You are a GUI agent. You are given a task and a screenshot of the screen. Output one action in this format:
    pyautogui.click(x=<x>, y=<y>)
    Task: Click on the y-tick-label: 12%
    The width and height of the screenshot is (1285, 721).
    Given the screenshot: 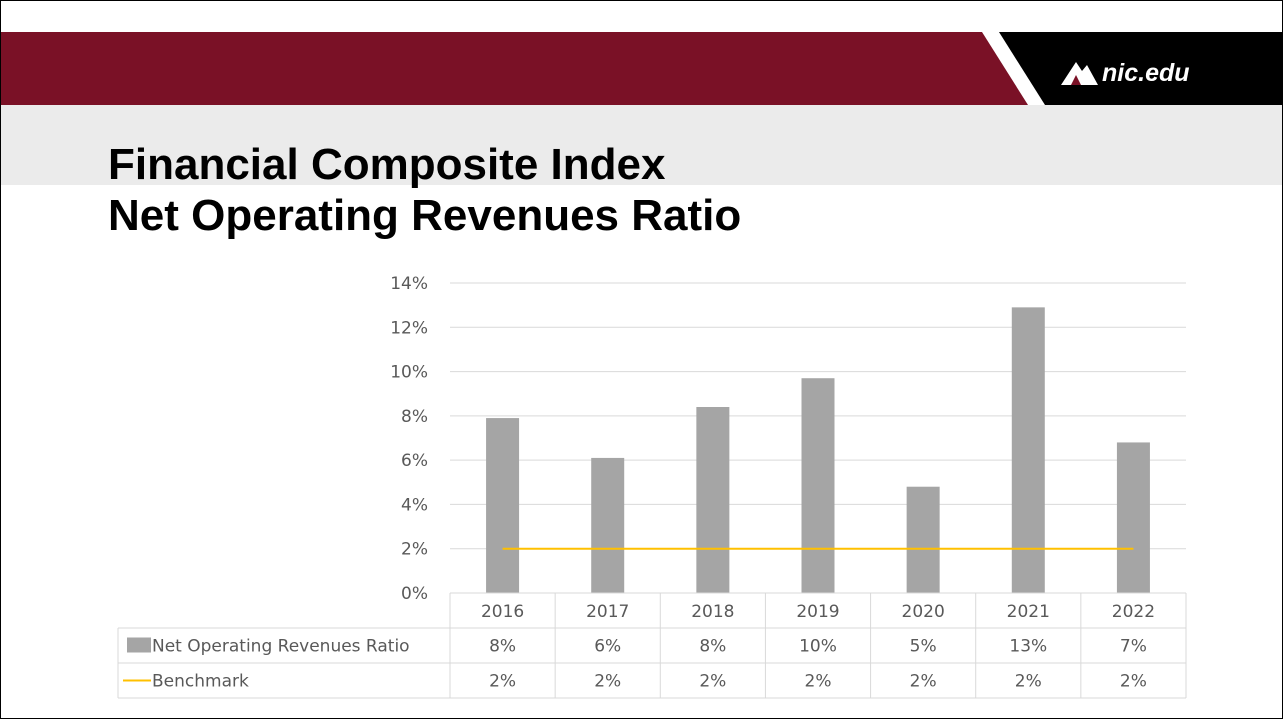 What is the action you would take?
    pyautogui.click(x=409, y=328)
    